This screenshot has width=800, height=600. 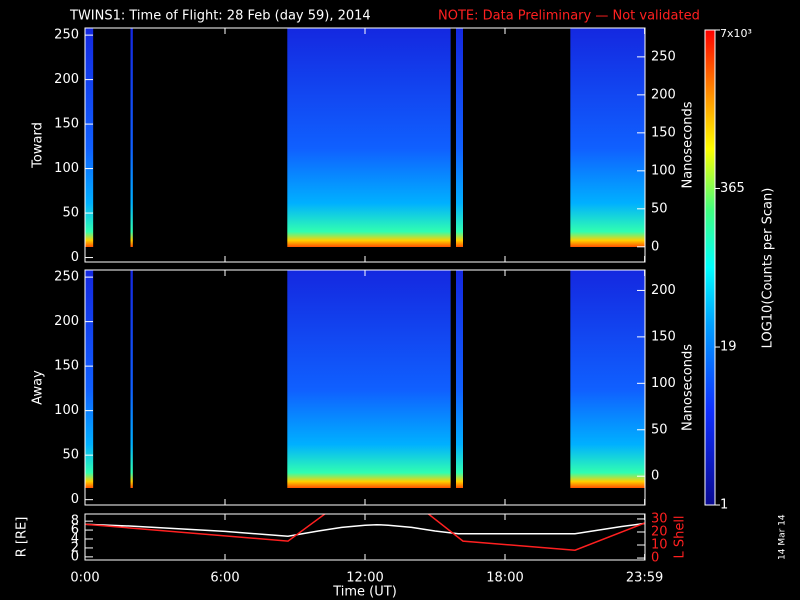 What do you see at coordinates (84, 578) in the screenshot?
I see `x-tick-label: 0:00` at bounding box center [84, 578].